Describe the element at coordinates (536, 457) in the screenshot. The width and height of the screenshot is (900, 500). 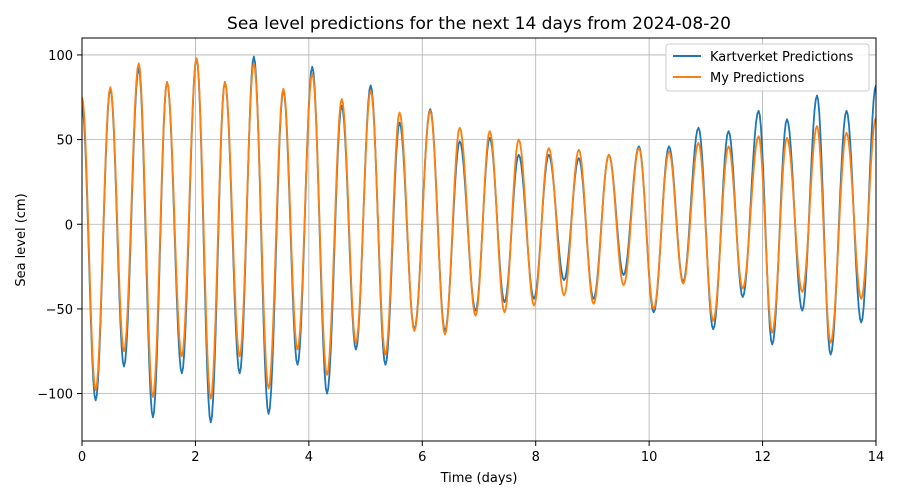
I see `x-tick-label: 8` at that location.